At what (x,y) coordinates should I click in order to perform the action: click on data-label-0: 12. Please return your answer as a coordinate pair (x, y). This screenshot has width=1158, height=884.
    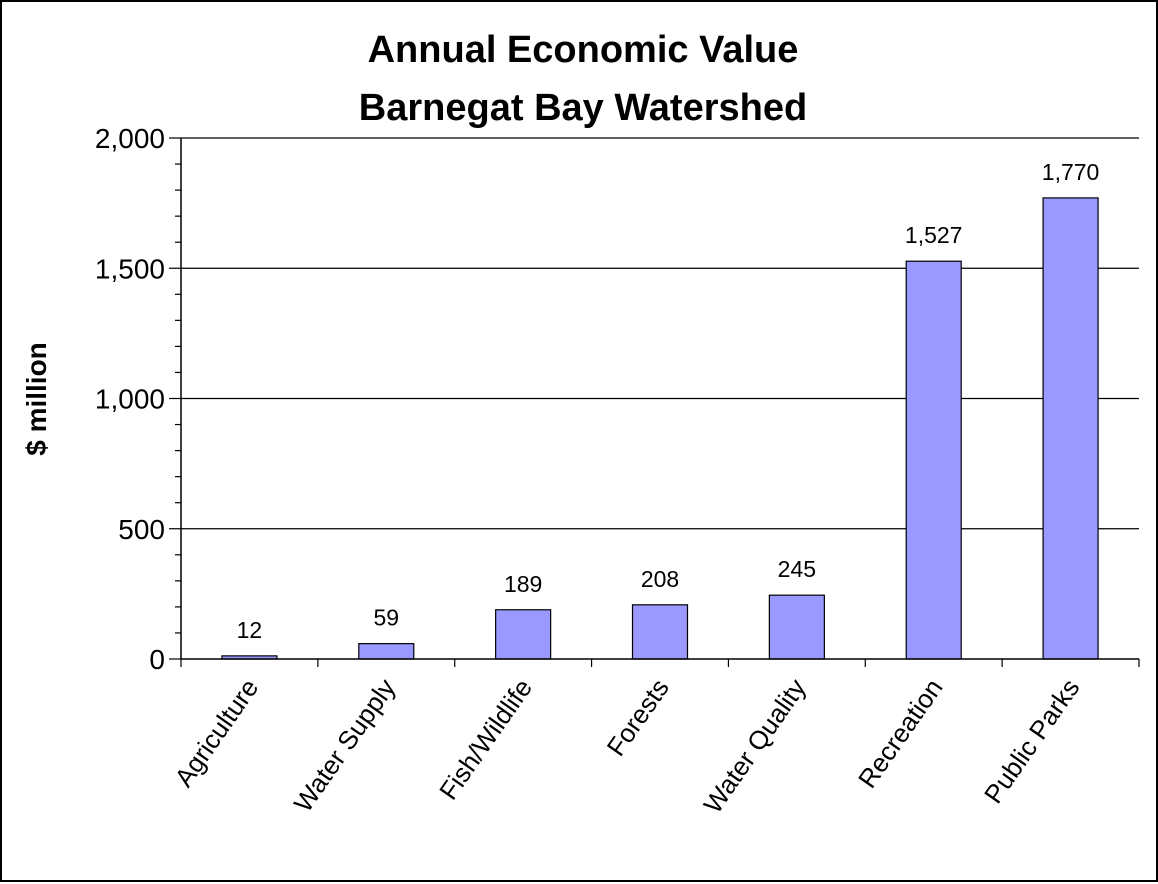
    Looking at the image, I should click on (250, 630).